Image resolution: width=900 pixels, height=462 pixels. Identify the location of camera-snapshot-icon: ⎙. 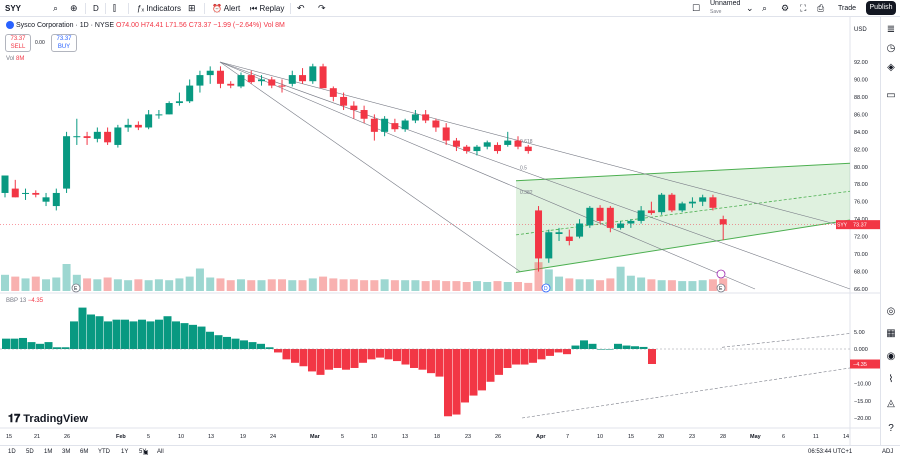
(821, 8).